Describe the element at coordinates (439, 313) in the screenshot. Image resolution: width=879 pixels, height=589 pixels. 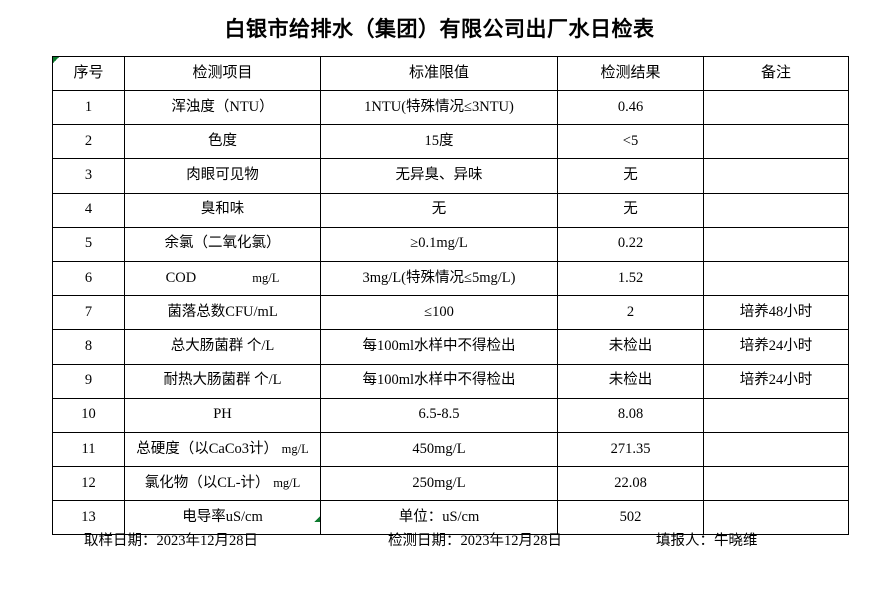
I see `cell-standard: ≤100` at that location.